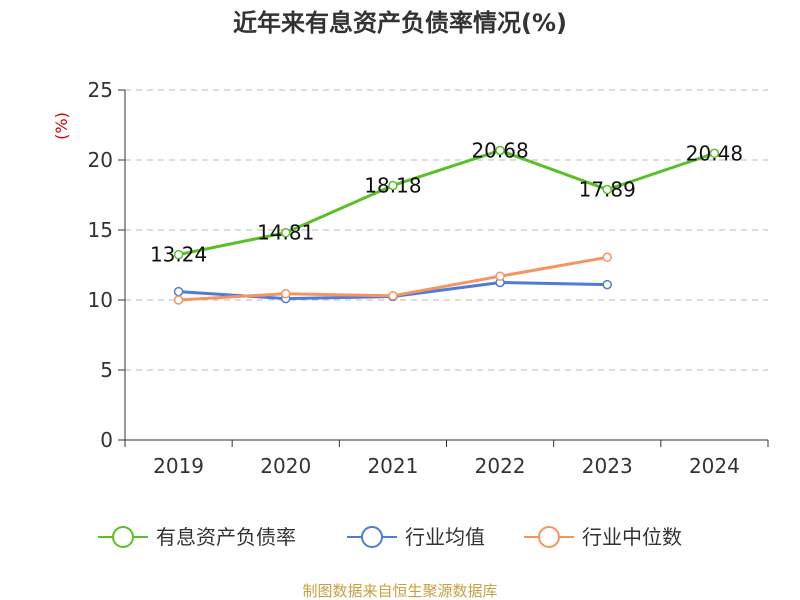 The height and width of the screenshot is (600, 800). I want to click on data-label: 17.89, so click(607, 190).